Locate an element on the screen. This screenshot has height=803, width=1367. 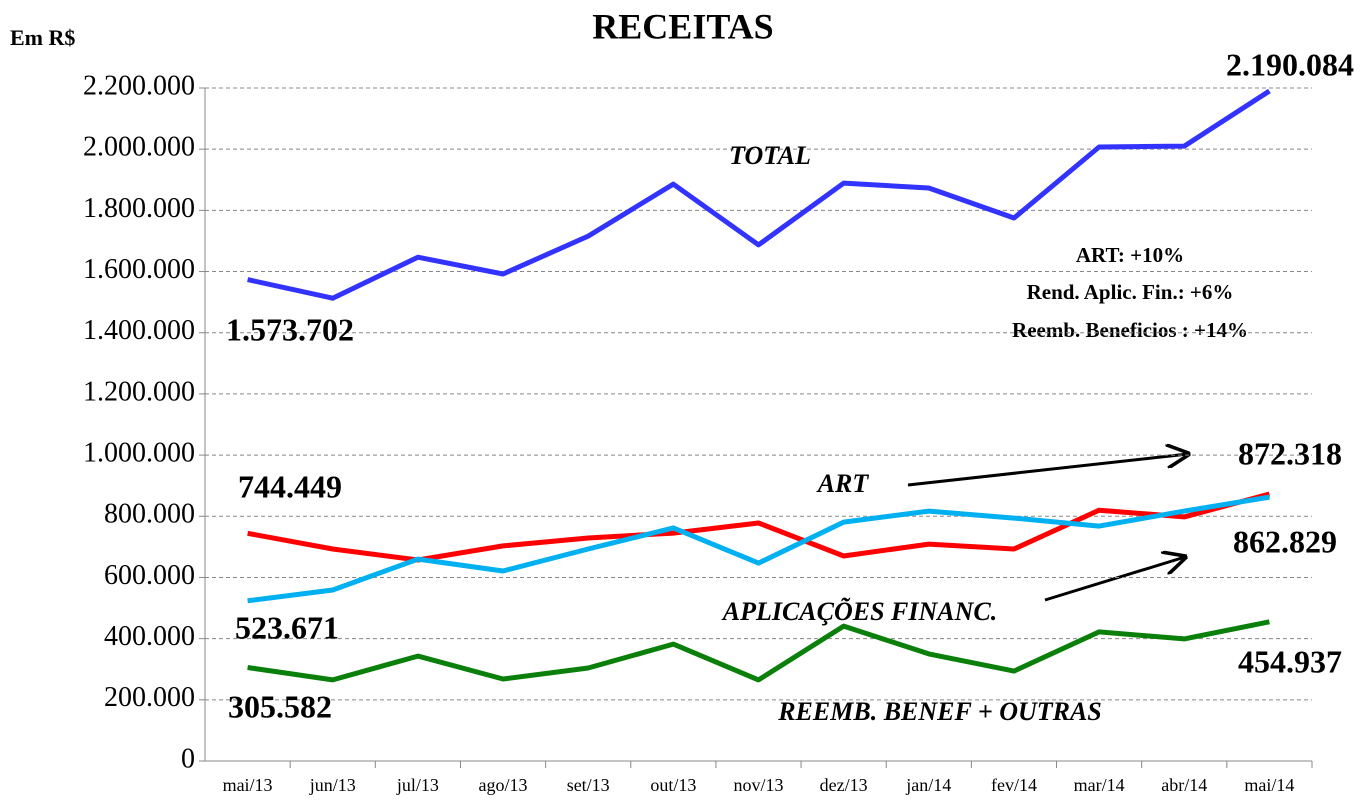
x-tick-label: jan/14 is located at coordinates (928, 785).